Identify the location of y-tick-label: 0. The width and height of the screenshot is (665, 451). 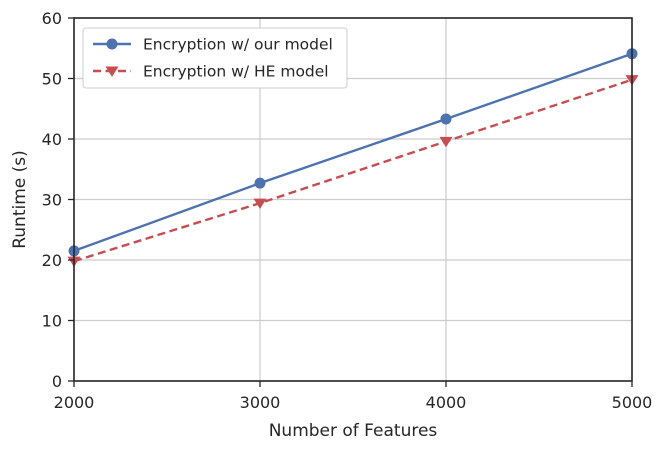
(57, 381).